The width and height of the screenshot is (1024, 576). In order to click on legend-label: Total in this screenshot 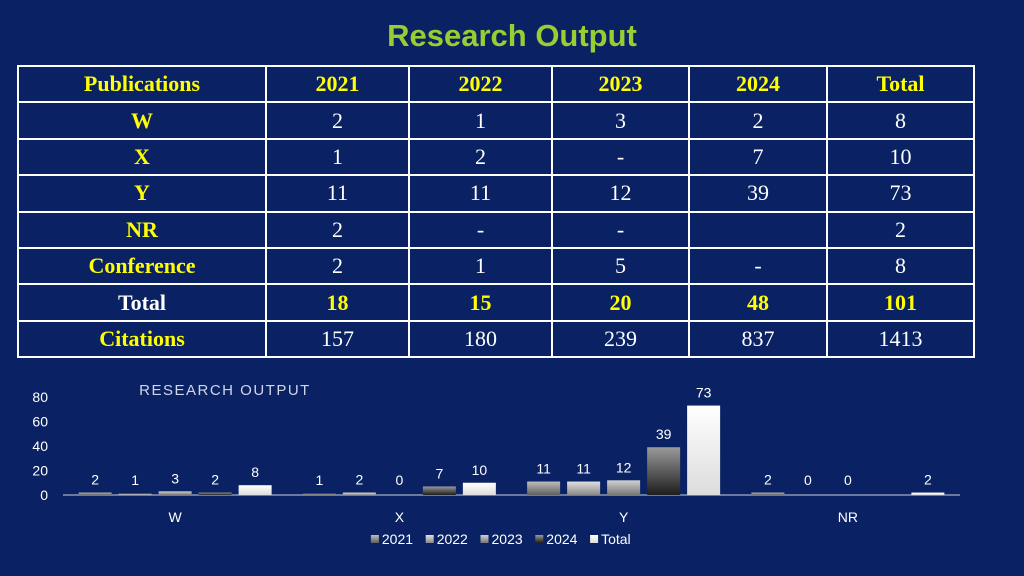, I will do `click(616, 539)`.